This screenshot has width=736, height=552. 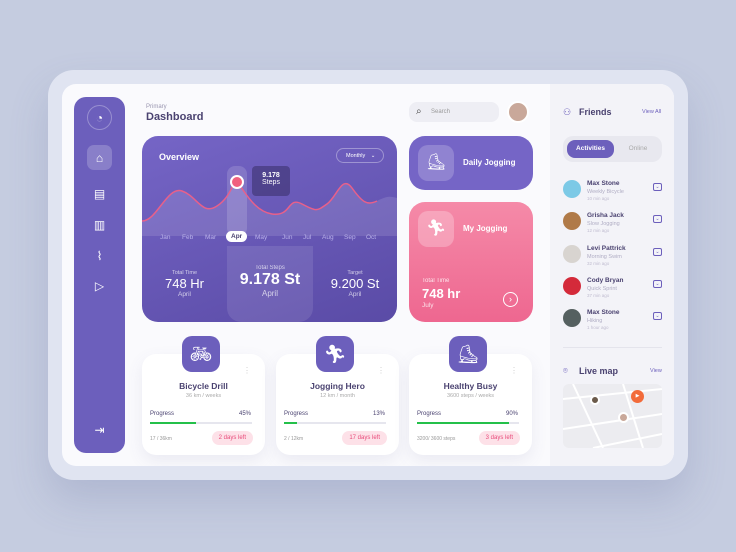 I want to click on my-jogging-sub: July, so click(x=428, y=305).